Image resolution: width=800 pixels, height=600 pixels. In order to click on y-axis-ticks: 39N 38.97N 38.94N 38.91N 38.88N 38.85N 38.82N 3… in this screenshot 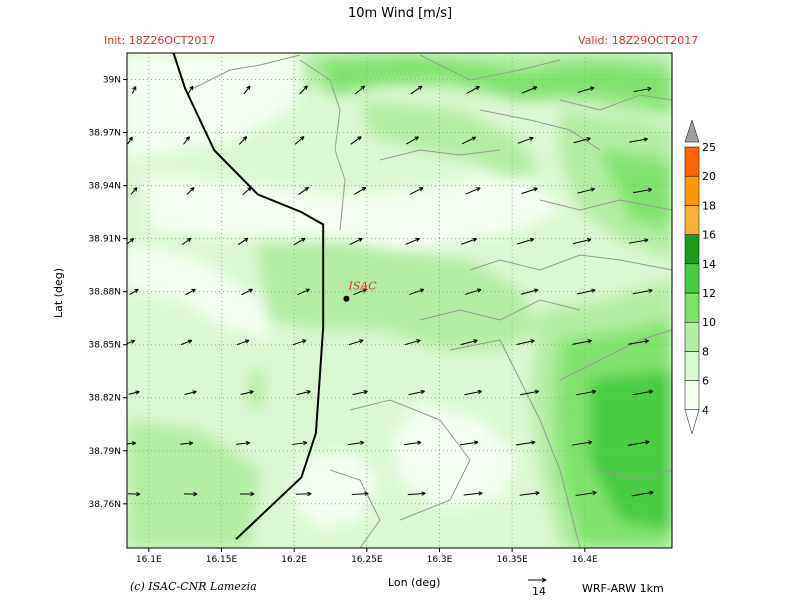, I will do `click(108, 293)`.